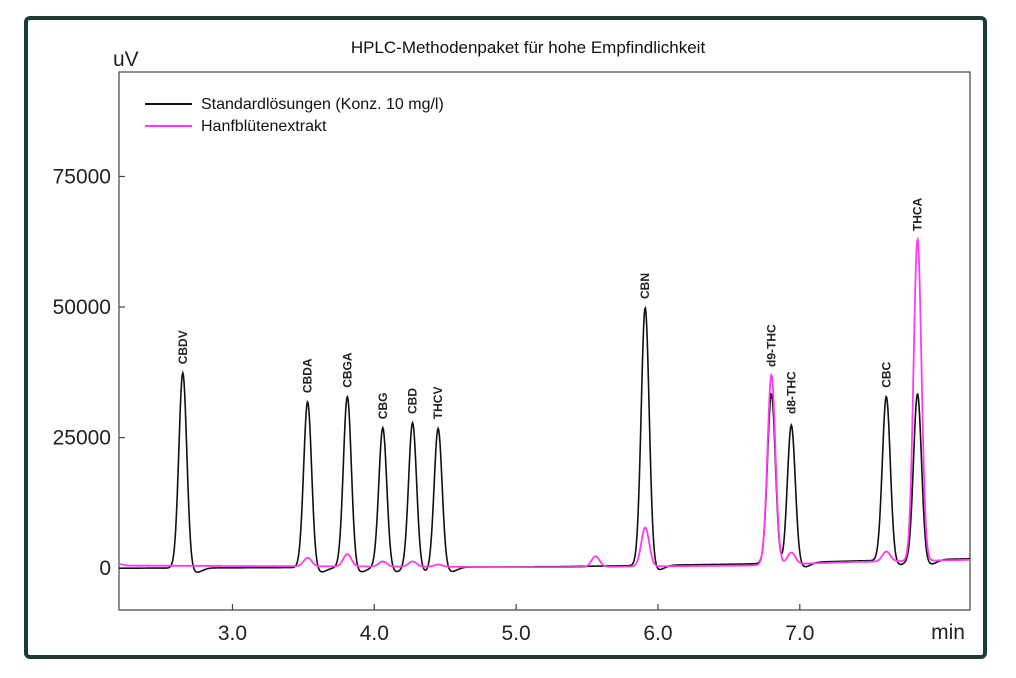 This screenshot has height=678, width=1016. Describe the element at coordinates (886, 374) in the screenshot. I see `peak-label: CBC` at that location.